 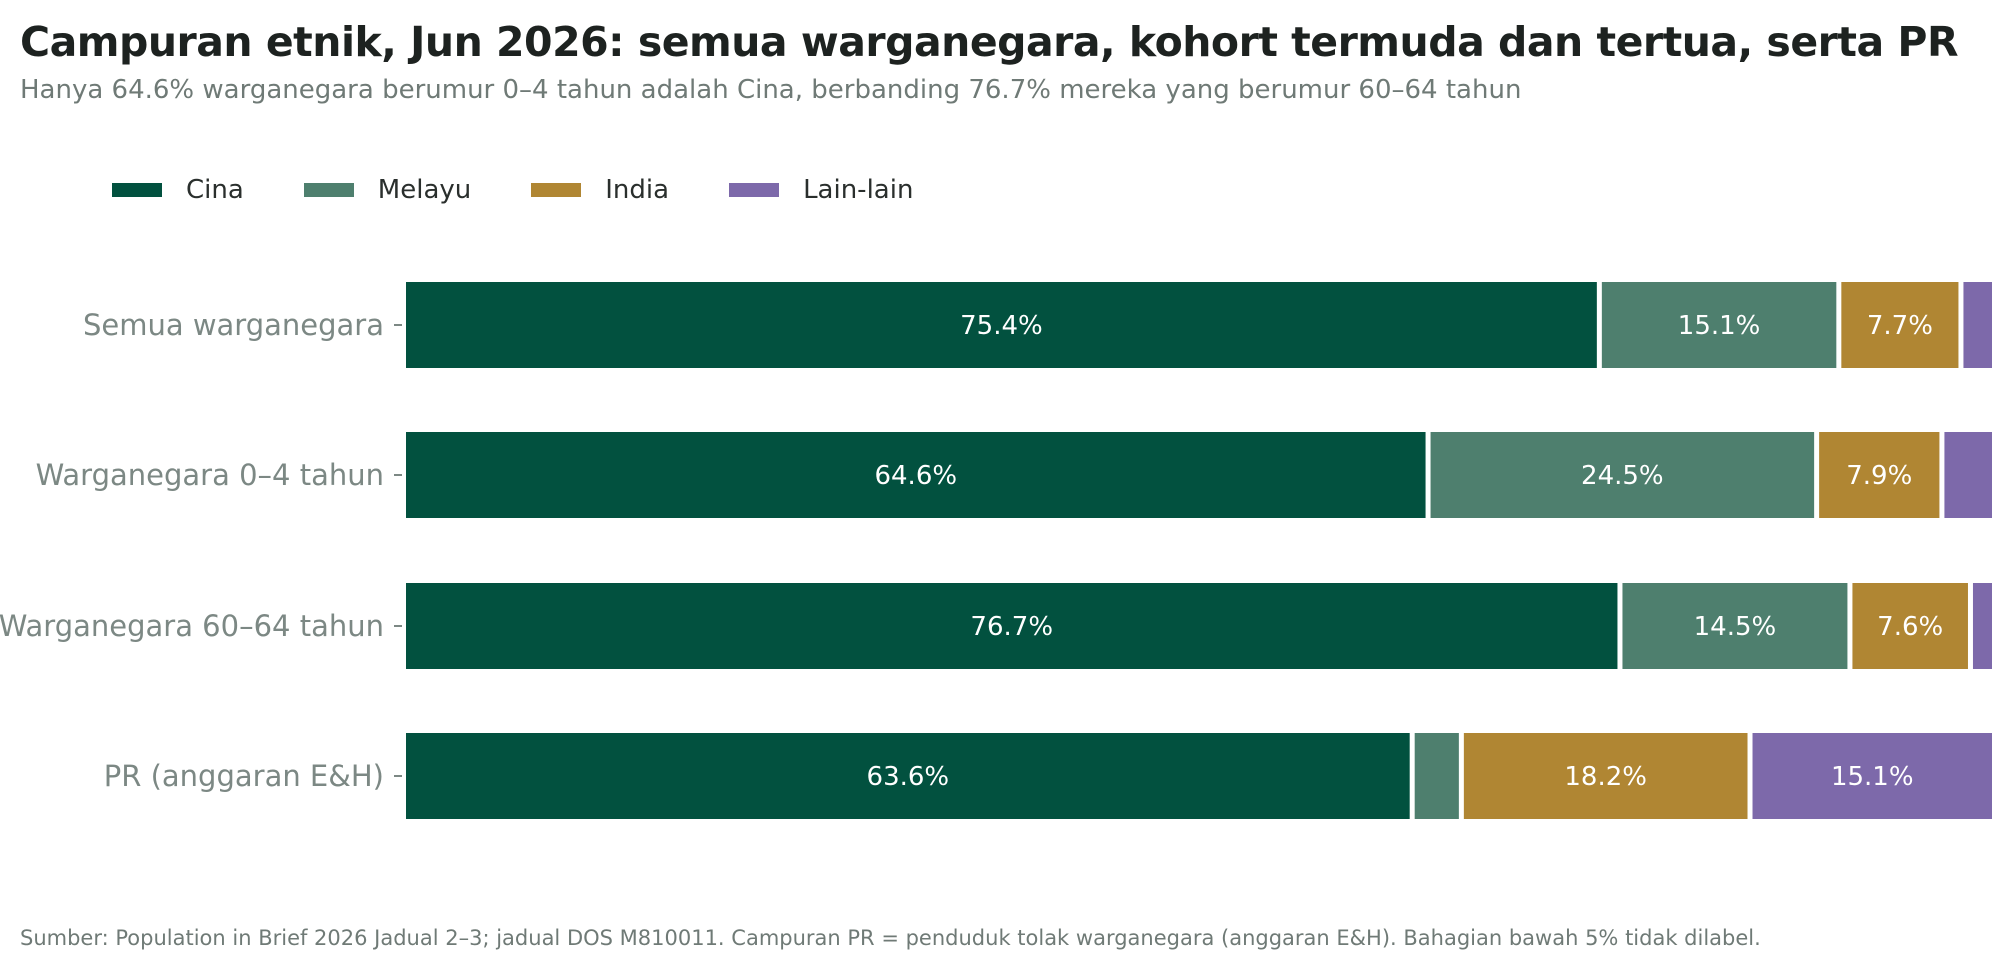 I want to click on bar-lain-lain-warganegara-0-4-tahun, so click(x=1968, y=475).